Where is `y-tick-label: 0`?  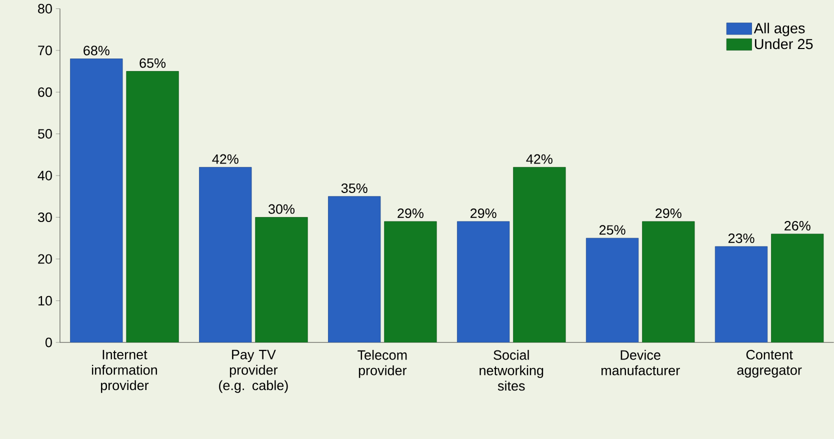
y-tick-label: 0 is located at coordinates (48, 343).